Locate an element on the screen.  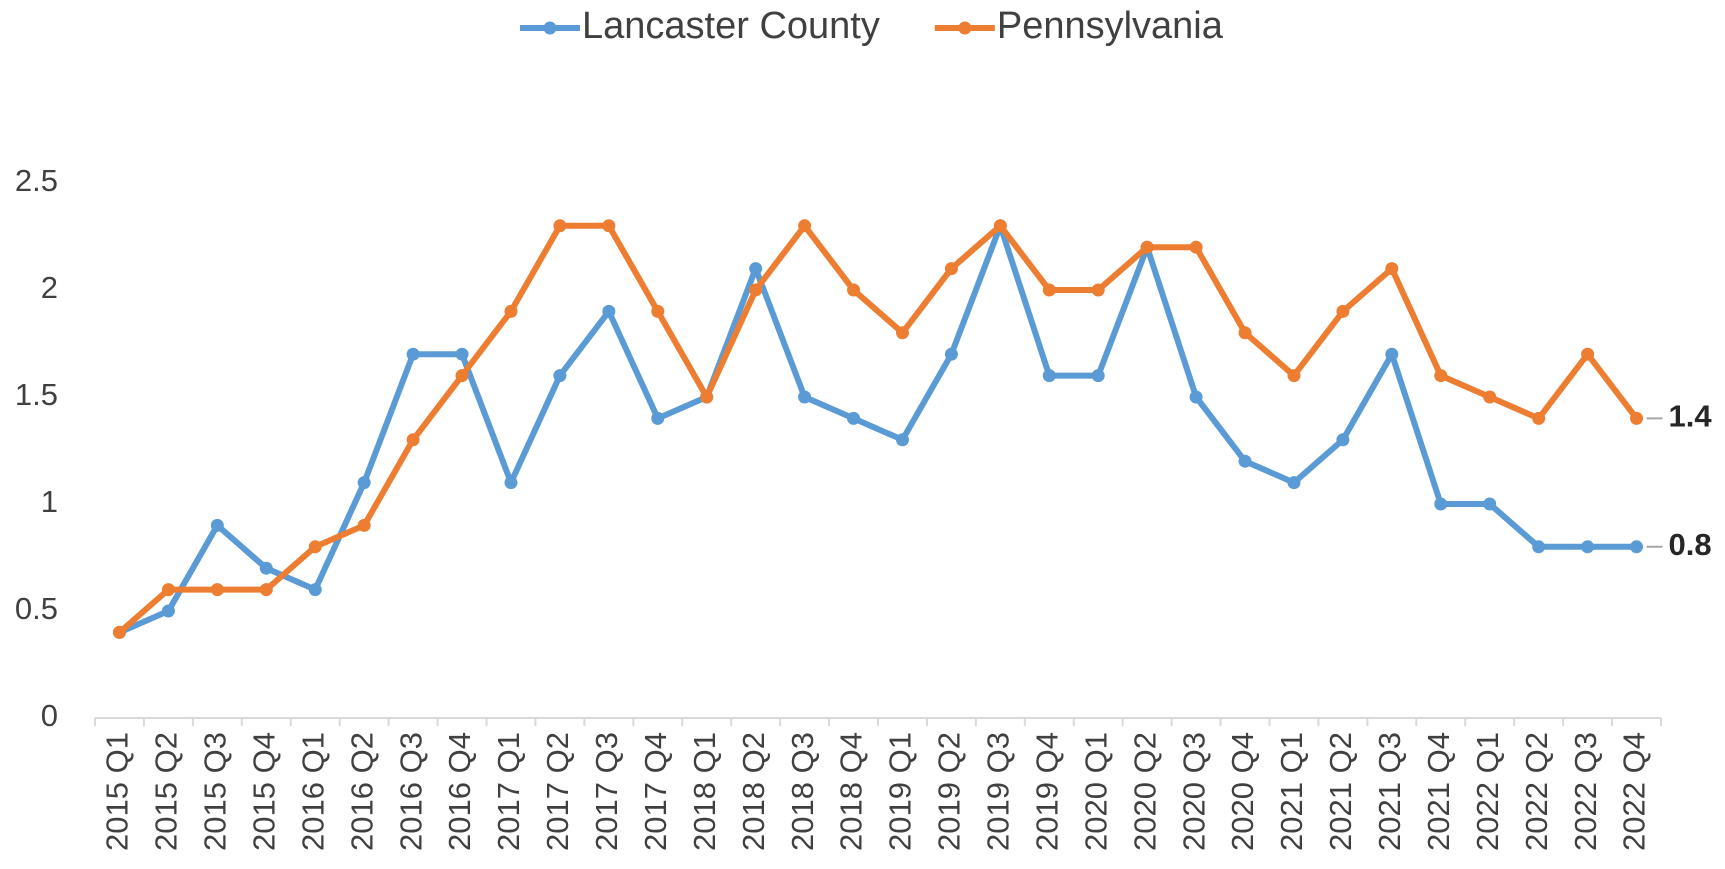
x-tick-label: 2021 Q1 is located at coordinates (1291, 791).